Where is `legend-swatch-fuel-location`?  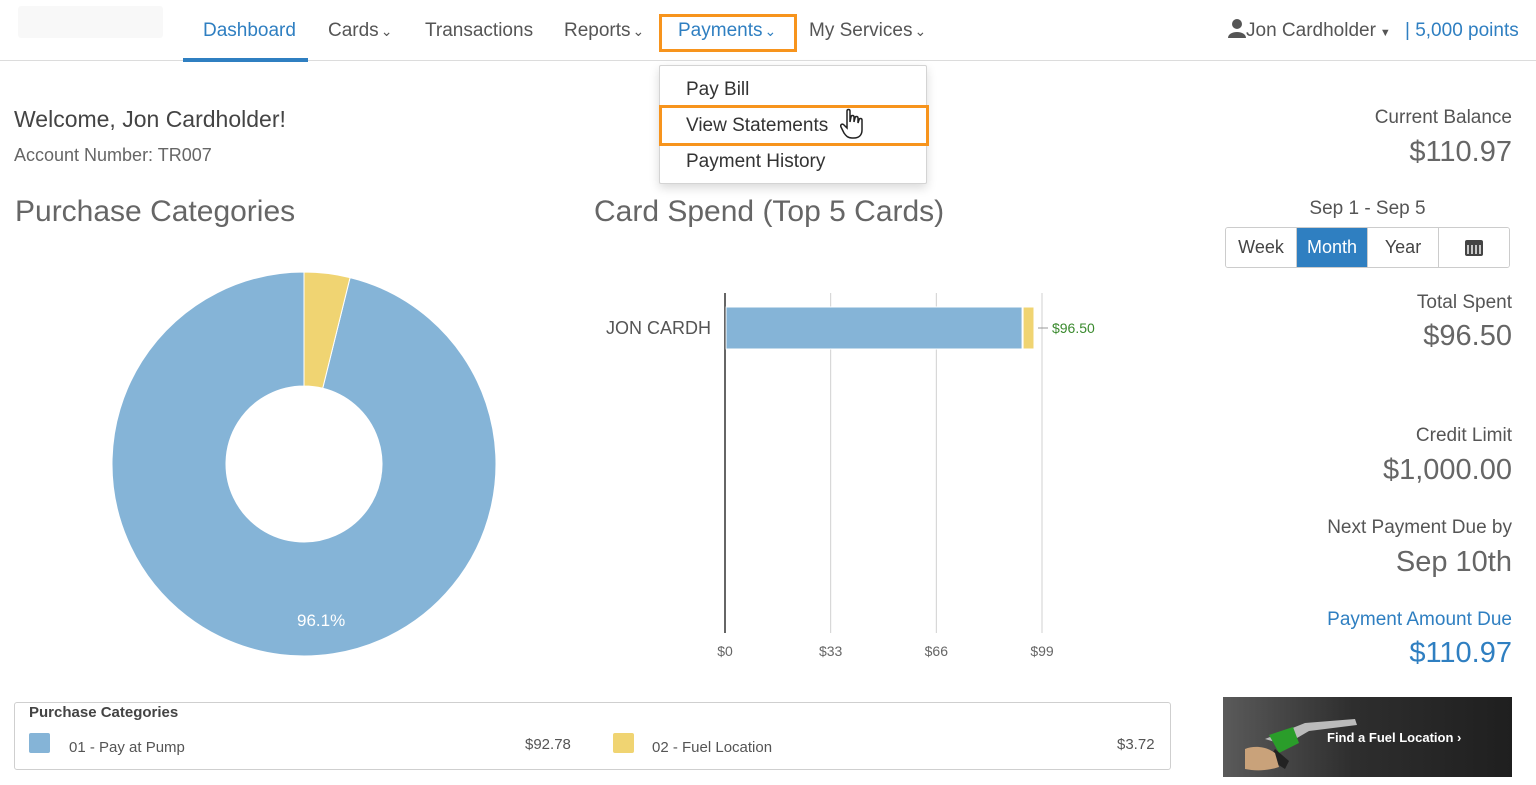
legend-swatch-fuel-location is located at coordinates (623, 743).